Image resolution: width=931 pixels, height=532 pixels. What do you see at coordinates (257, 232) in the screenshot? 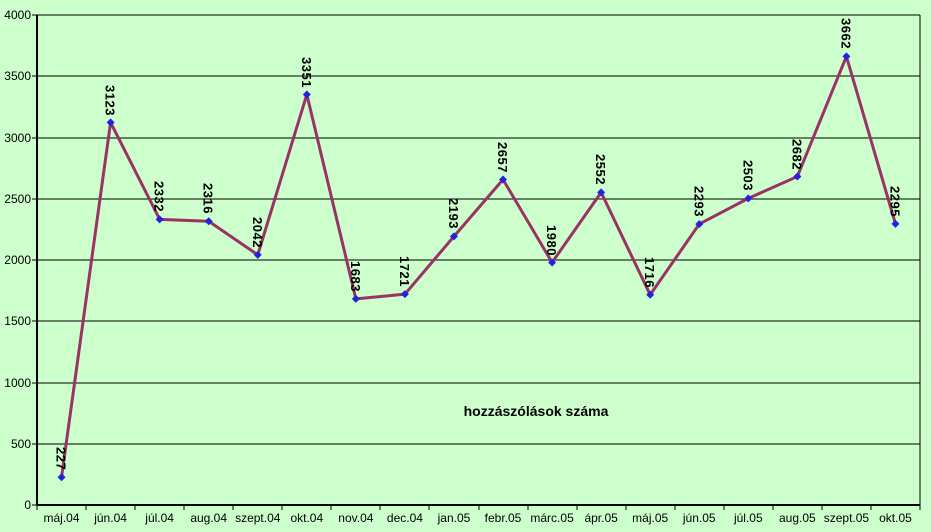
I see `data-label: 2042` at bounding box center [257, 232].